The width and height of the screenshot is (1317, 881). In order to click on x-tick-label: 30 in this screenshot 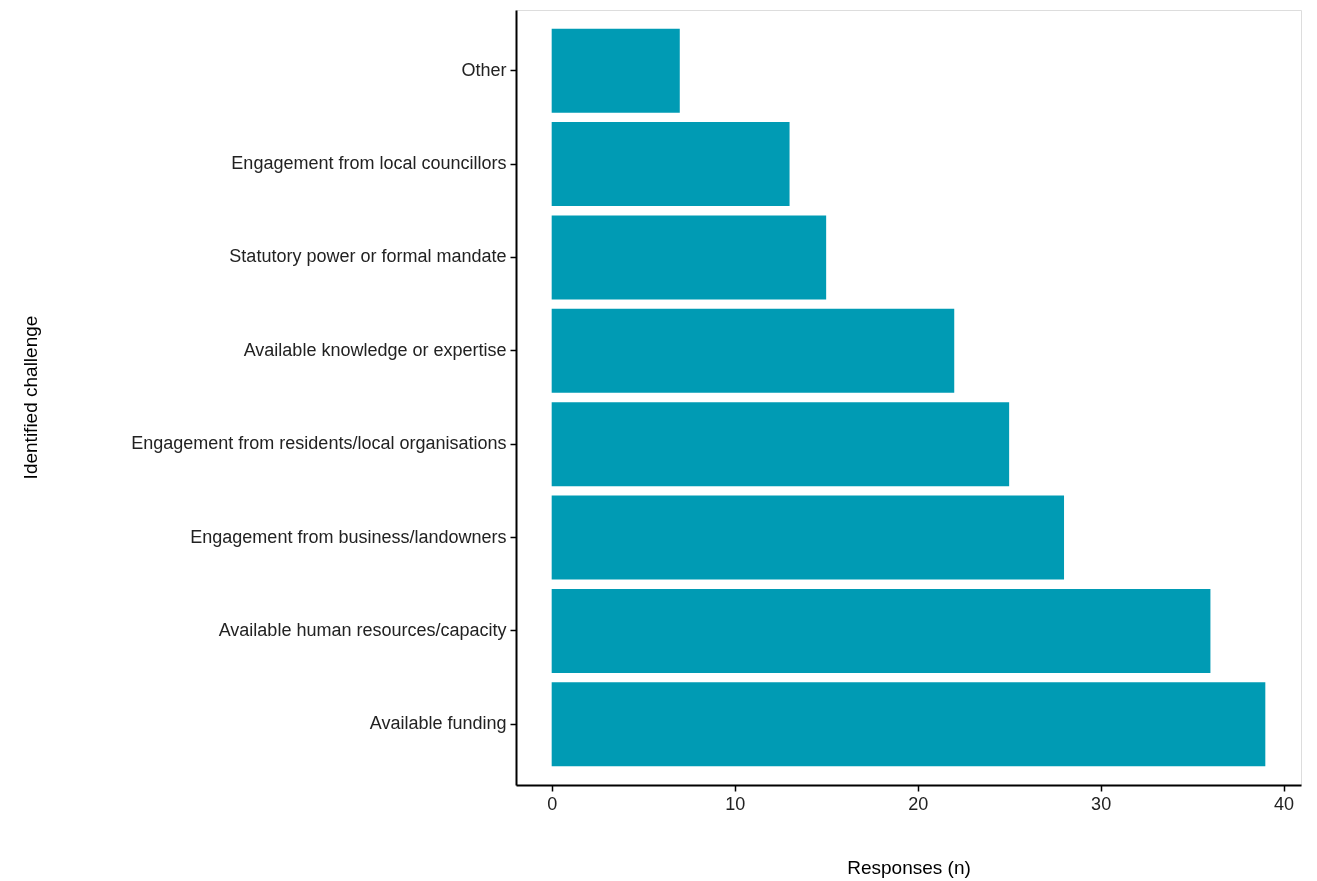, I will do `click(1101, 803)`.